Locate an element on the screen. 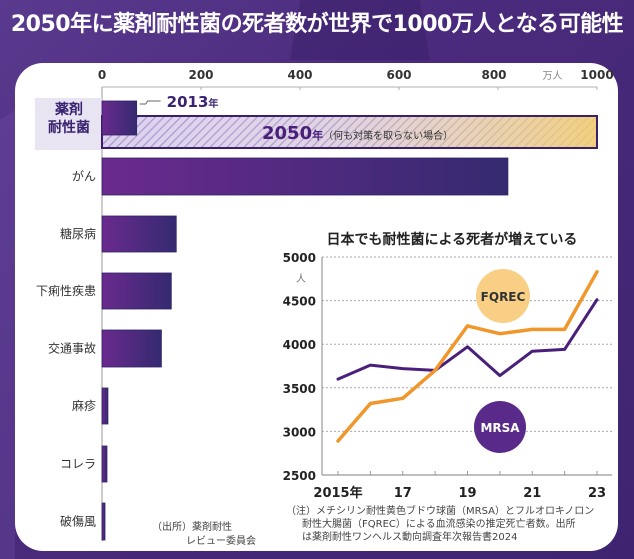  fqrec-bubble is located at coordinates (503, 296).